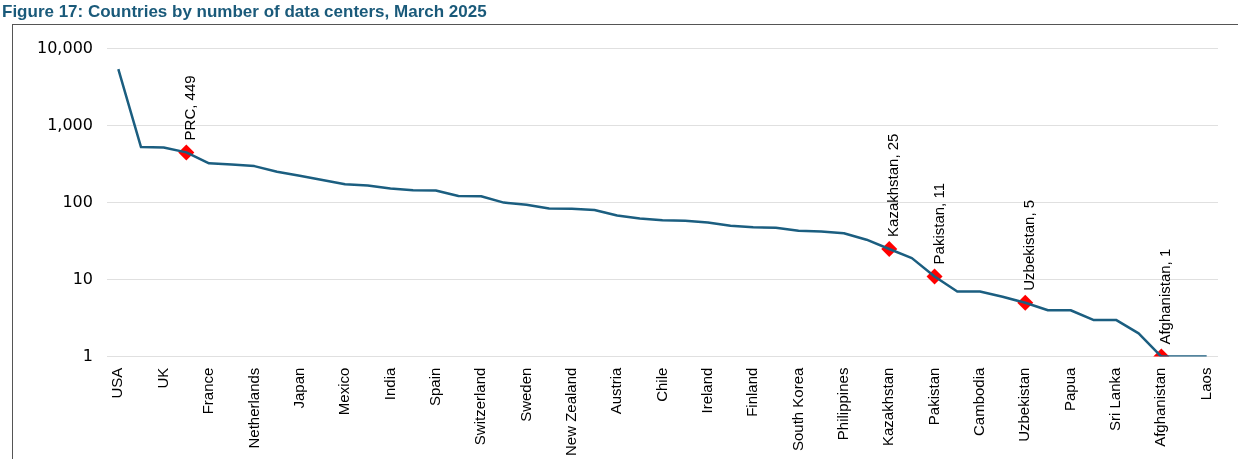 This screenshot has width=1249, height=463. Describe the element at coordinates (389, 383) in the screenshot. I see `x-tick-label: India` at that location.